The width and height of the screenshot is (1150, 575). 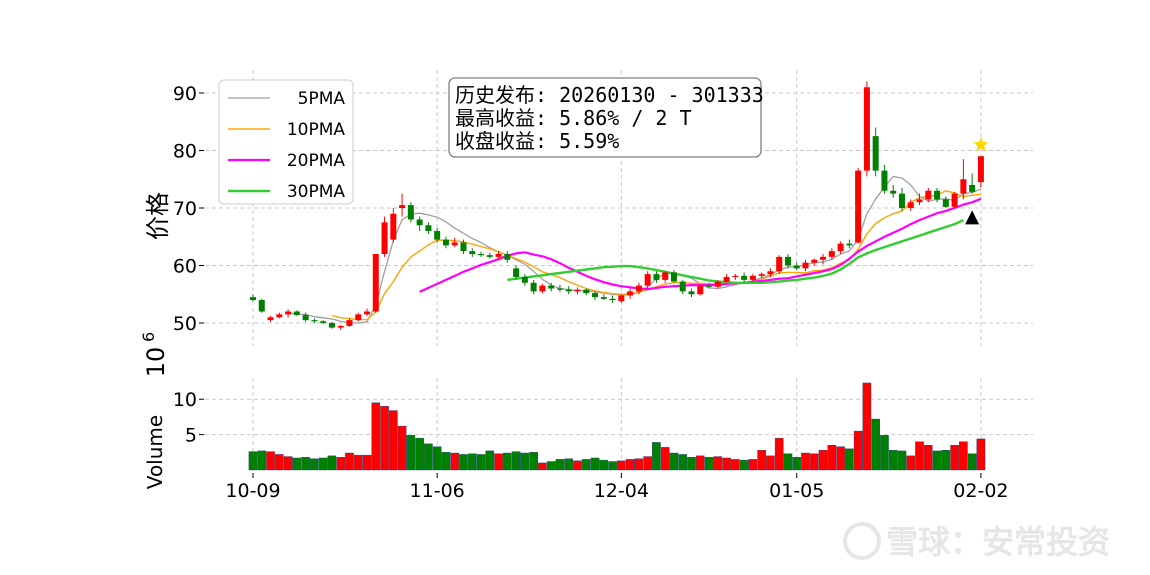 What do you see at coordinates (316, 192) in the screenshot?
I see `legend-label: 30PMA` at bounding box center [316, 192].